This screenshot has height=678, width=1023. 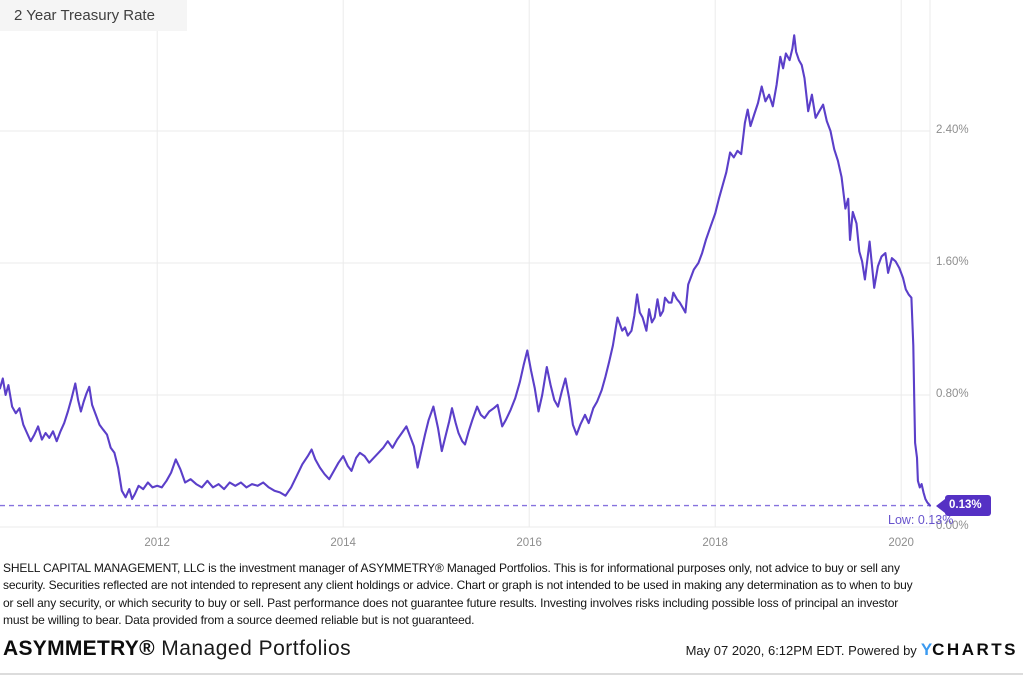 I want to click on brand-suffix: Managed Portfolios, so click(x=253, y=648).